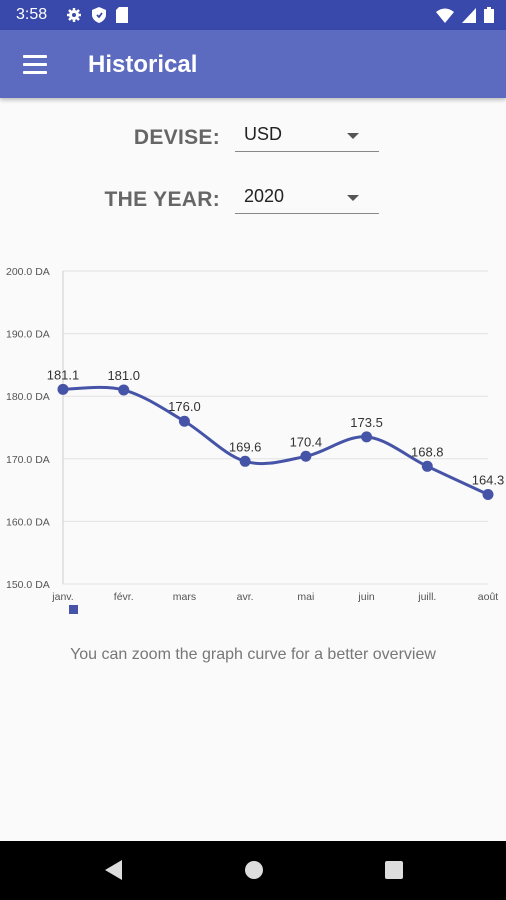 The height and width of the screenshot is (900, 506). Describe the element at coordinates (162, 199) in the screenshot. I see `year-label: THE YEAR:` at that location.